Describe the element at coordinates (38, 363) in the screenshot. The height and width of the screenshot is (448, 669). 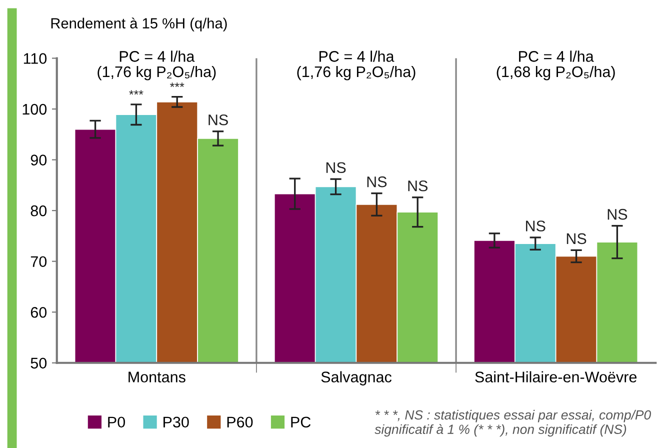
I see `y-tick-label: 50` at that location.